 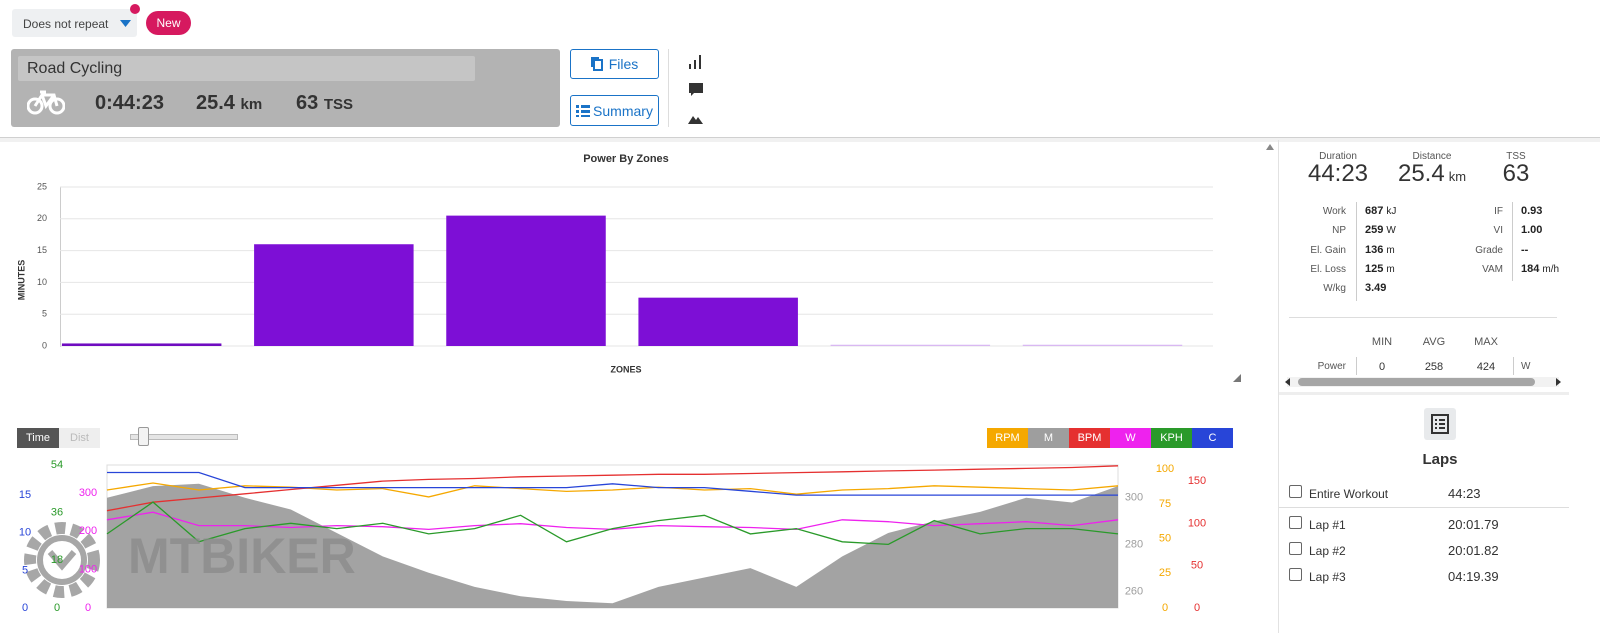 What do you see at coordinates (21, 280) in the screenshot?
I see `y-axis-label: MINUTES` at bounding box center [21, 280].